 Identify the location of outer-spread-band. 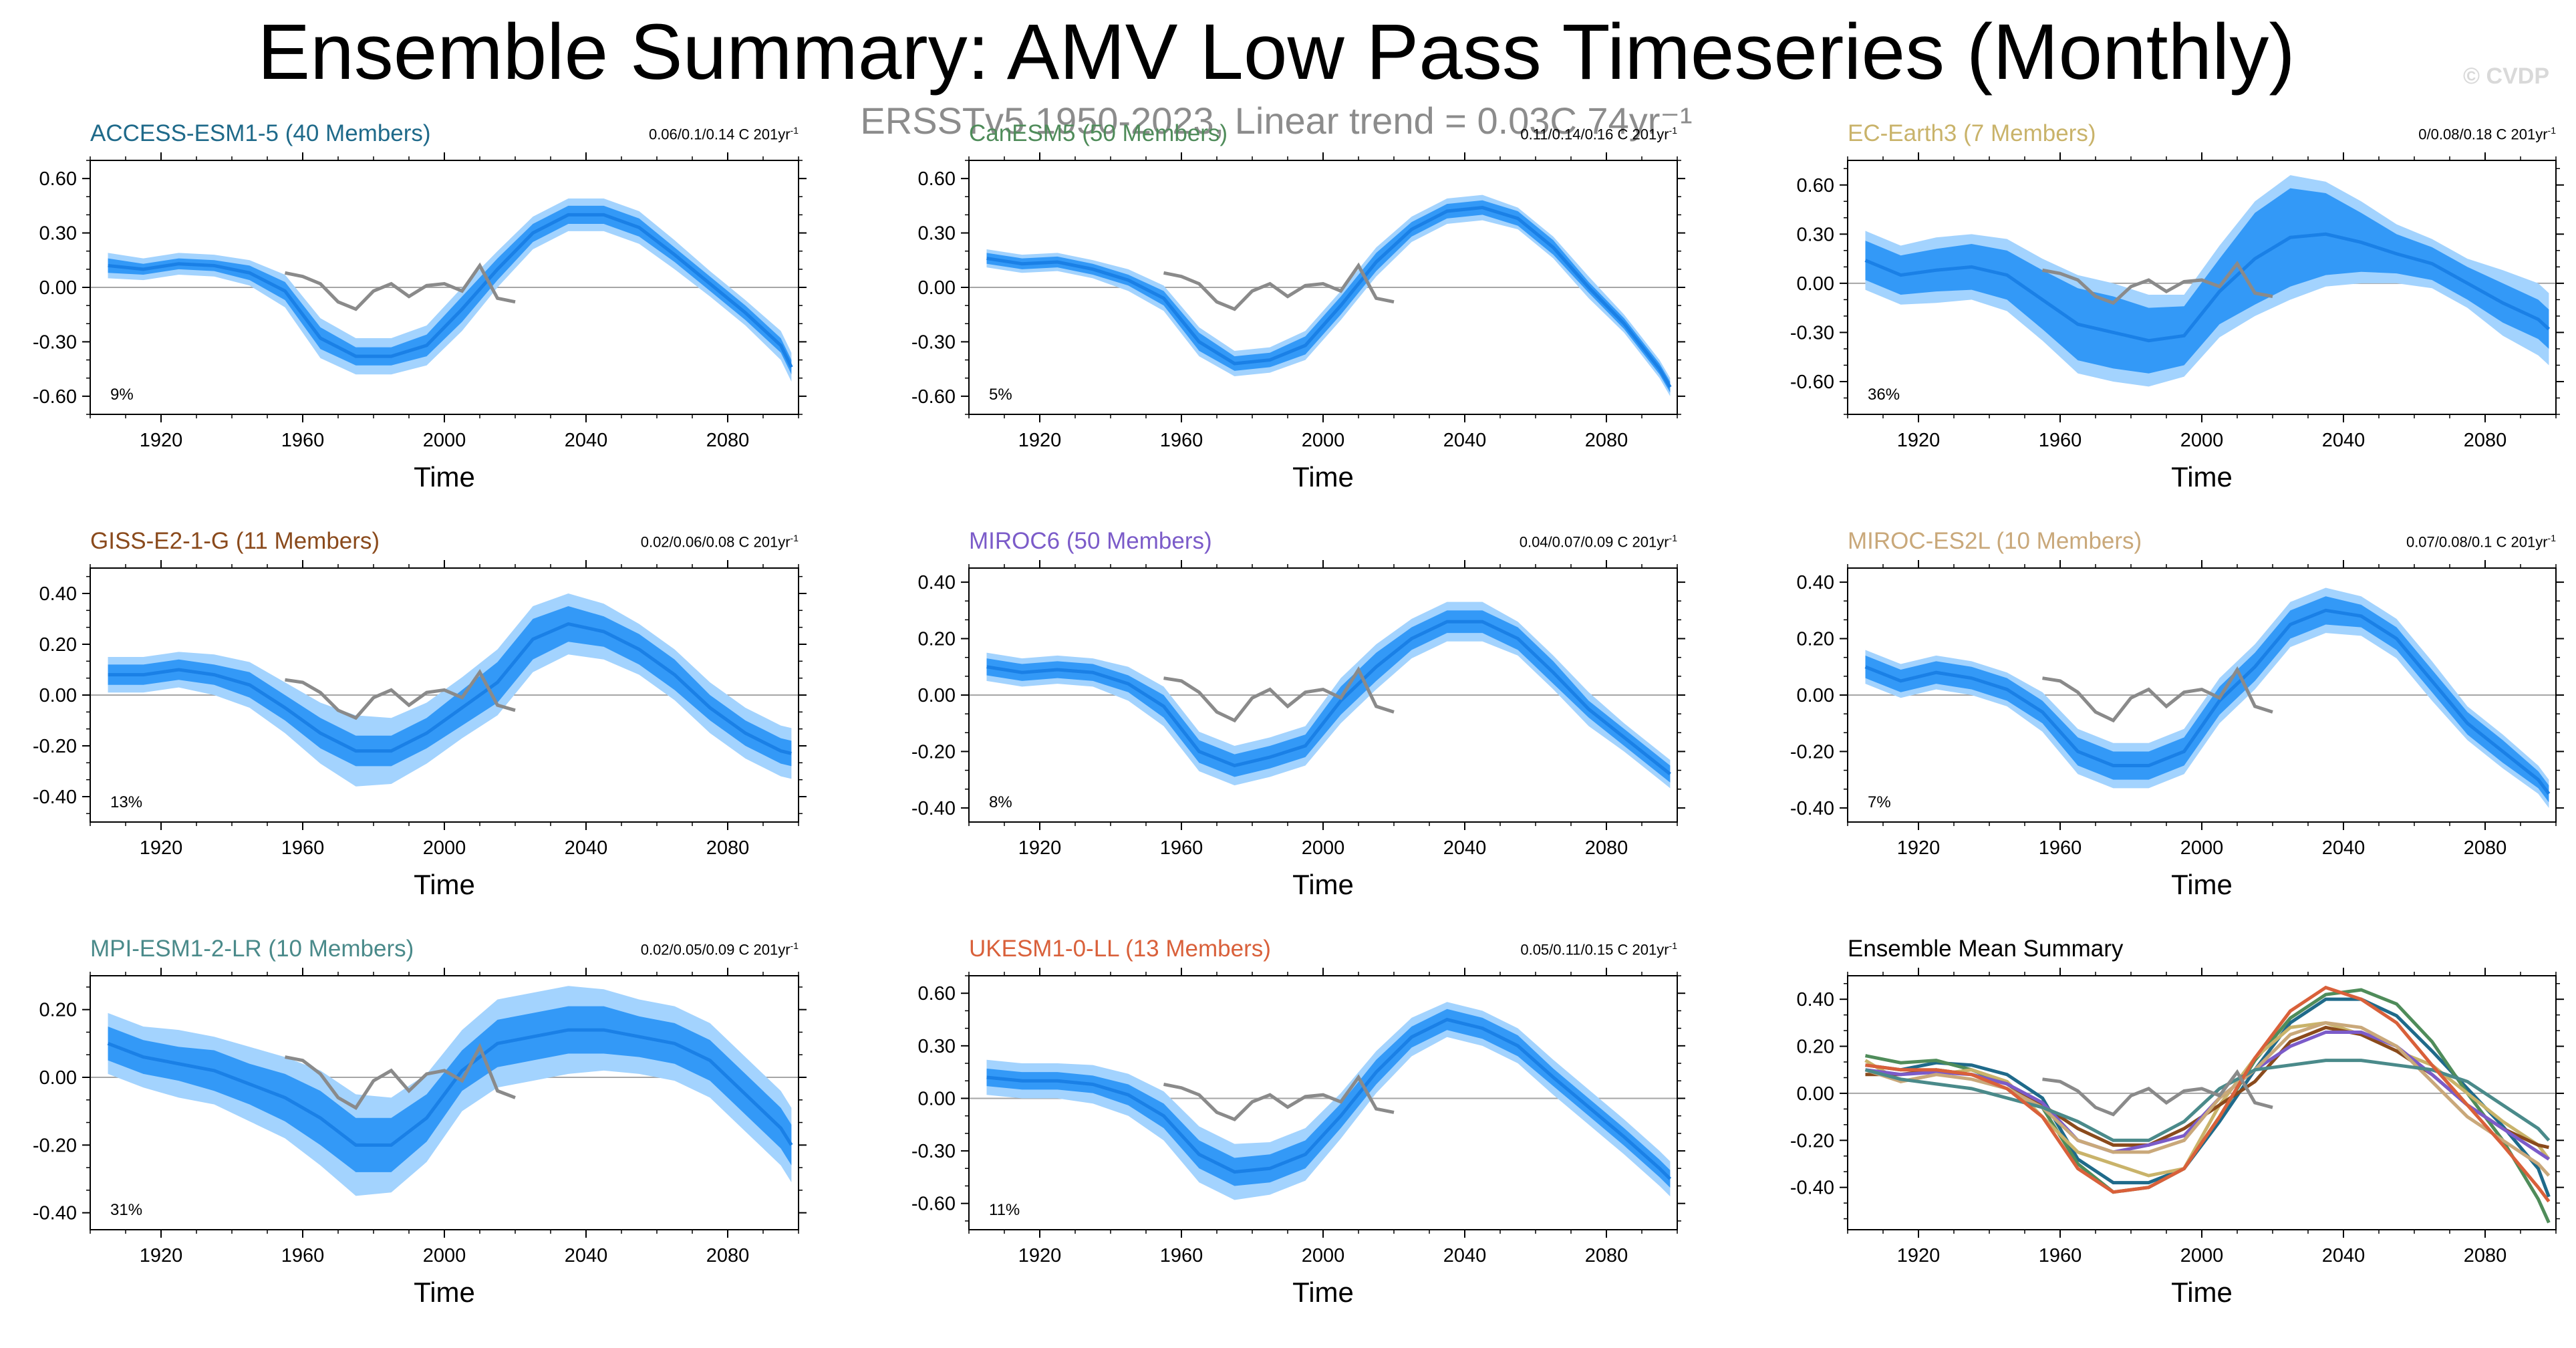
(450, 290).